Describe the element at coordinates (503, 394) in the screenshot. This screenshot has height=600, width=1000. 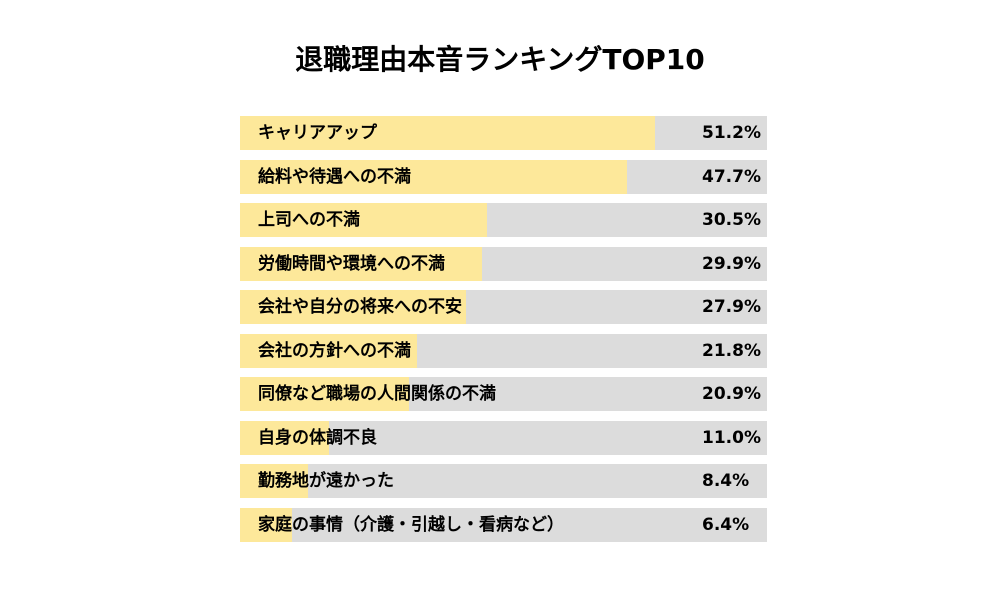
I see `bar-row: 同僚など職場の人間関係の不満 20.9%` at that location.